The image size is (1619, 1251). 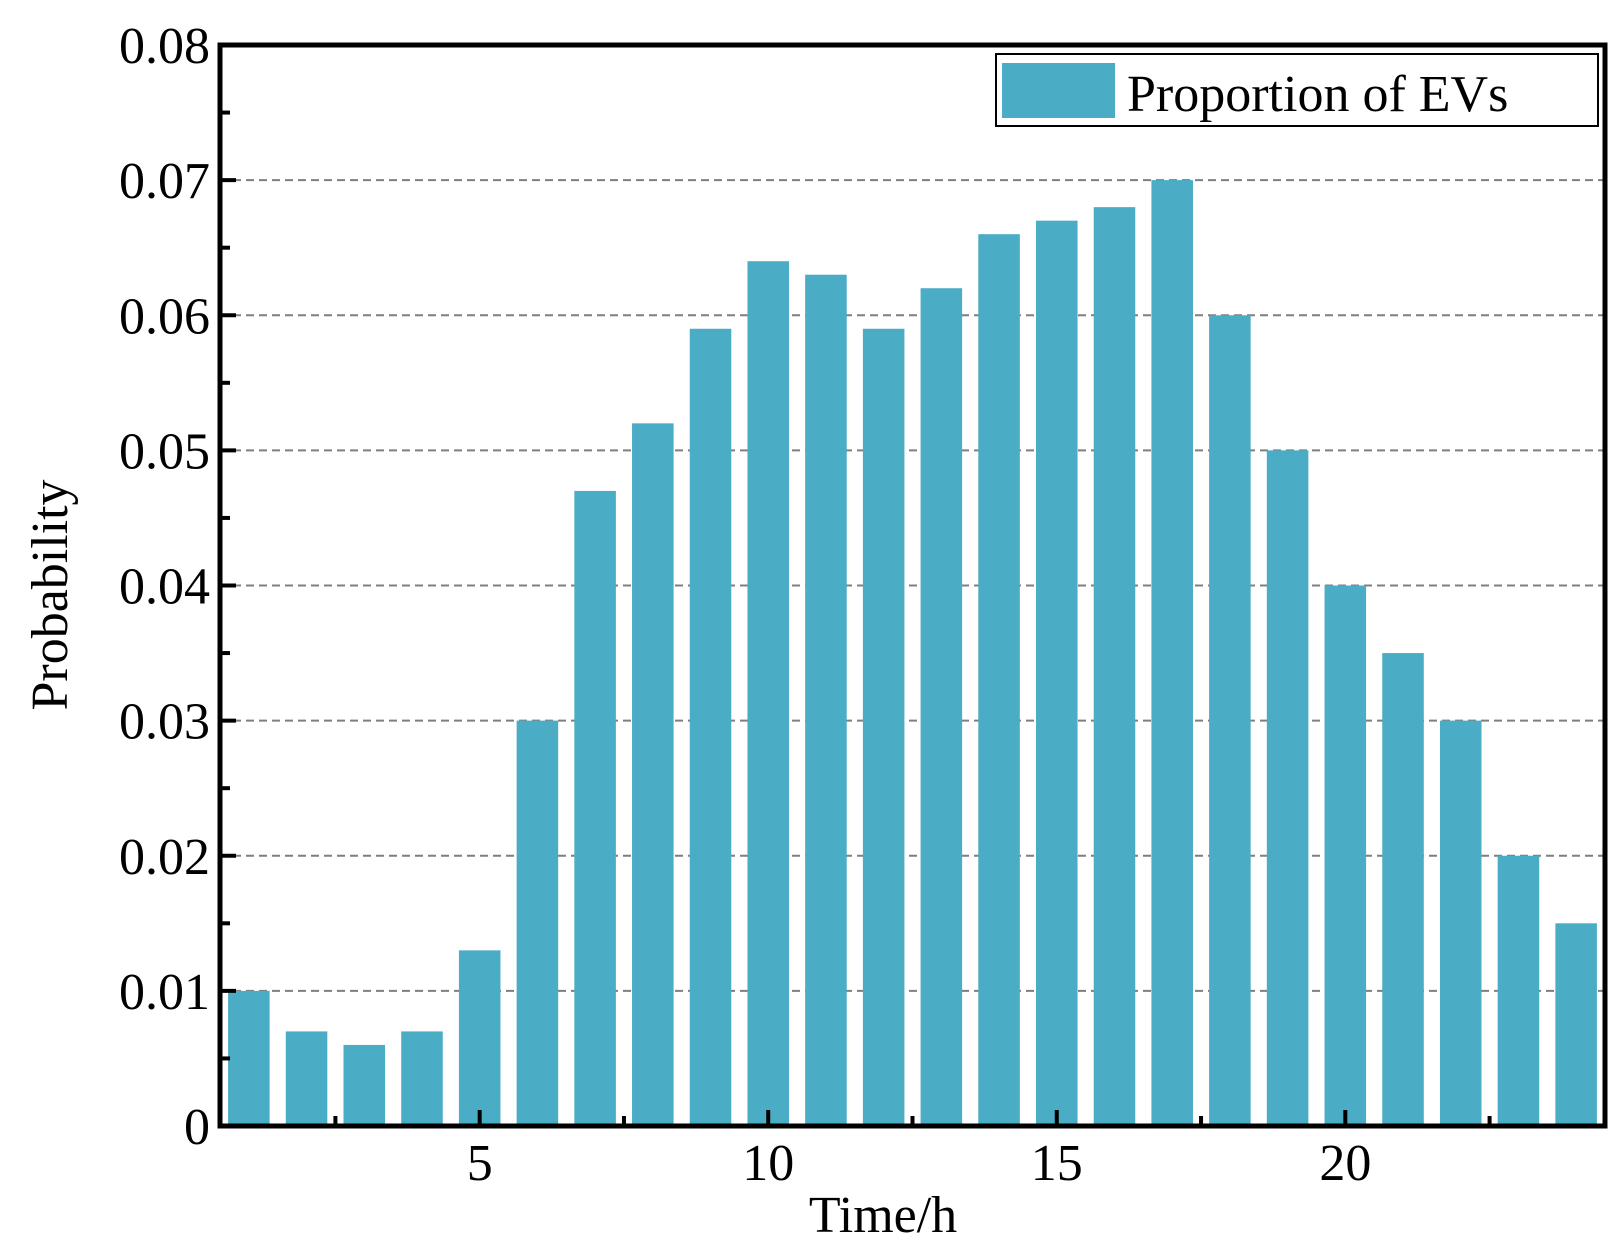 What do you see at coordinates (1058, 90) in the screenshot?
I see `legend-swatch` at bounding box center [1058, 90].